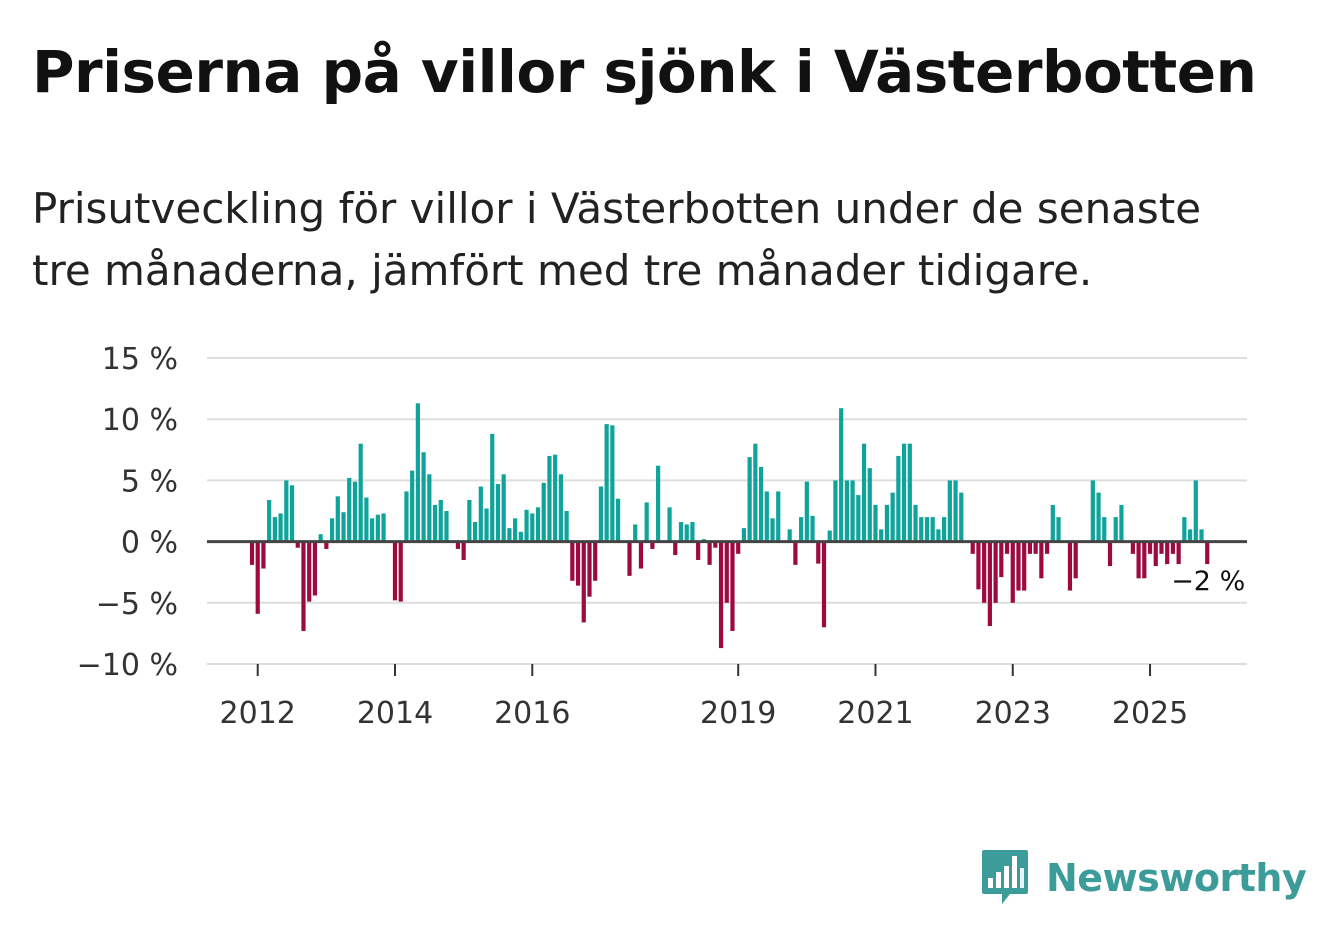 This screenshot has width=1322, height=939. I want to click on x-tick-label: 2019, so click(738, 713).